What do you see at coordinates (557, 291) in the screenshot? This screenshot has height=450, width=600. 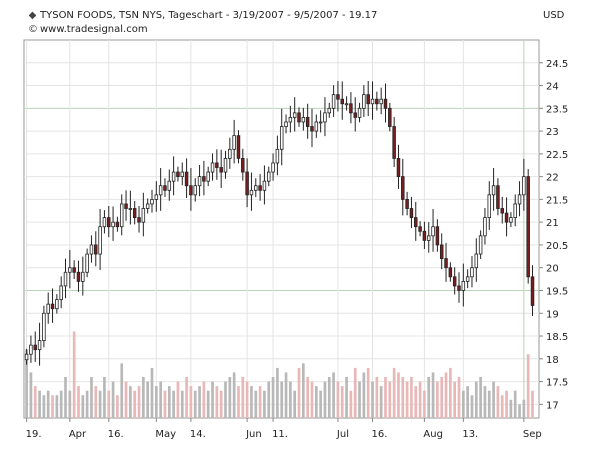 I see `y-tick-label: 19.5` at bounding box center [557, 291].